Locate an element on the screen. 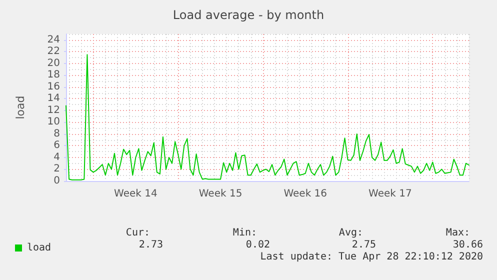 The image size is (497, 280). y-tick-label: 18 is located at coordinates (53, 75).